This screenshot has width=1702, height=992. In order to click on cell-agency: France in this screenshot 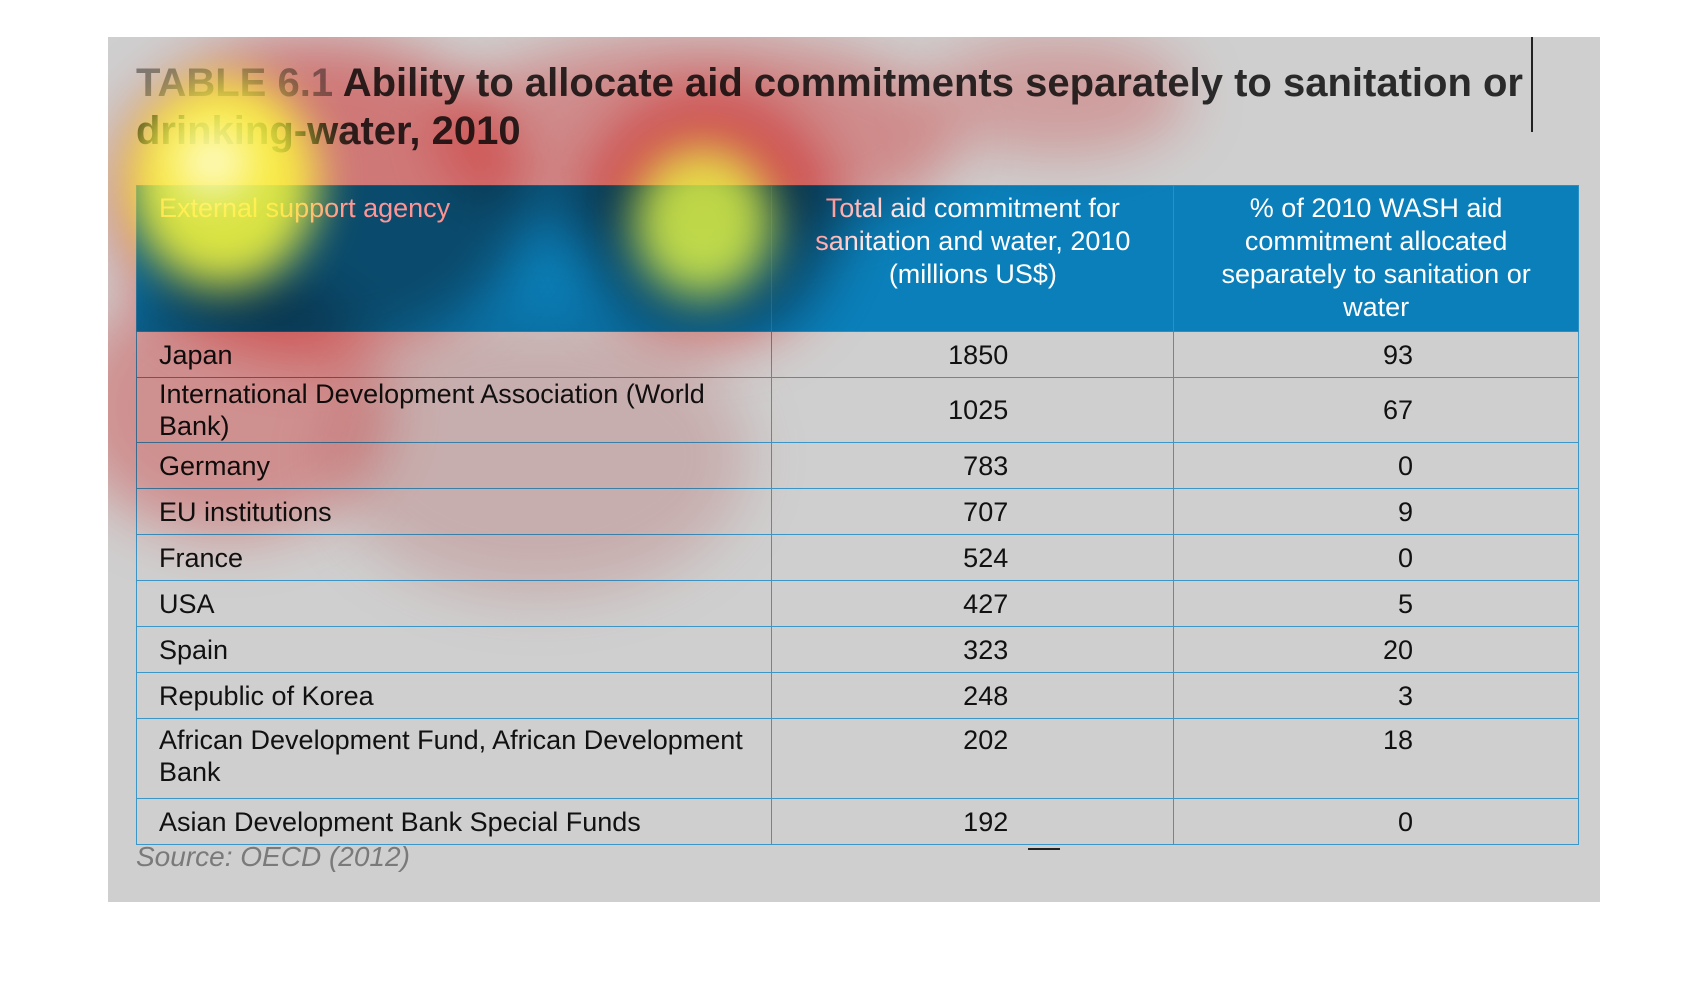, I will do `click(454, 557)`.